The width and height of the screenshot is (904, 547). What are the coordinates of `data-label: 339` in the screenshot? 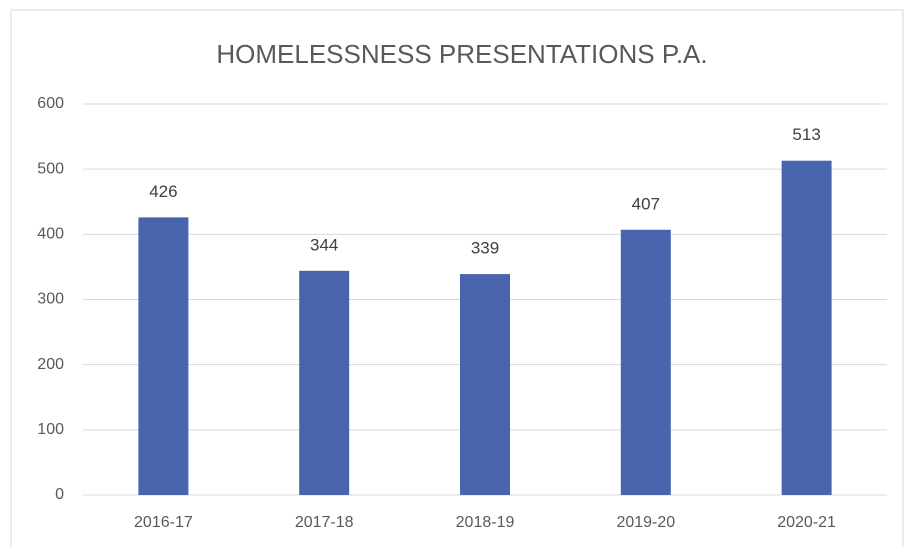 It's located at (485, 248).